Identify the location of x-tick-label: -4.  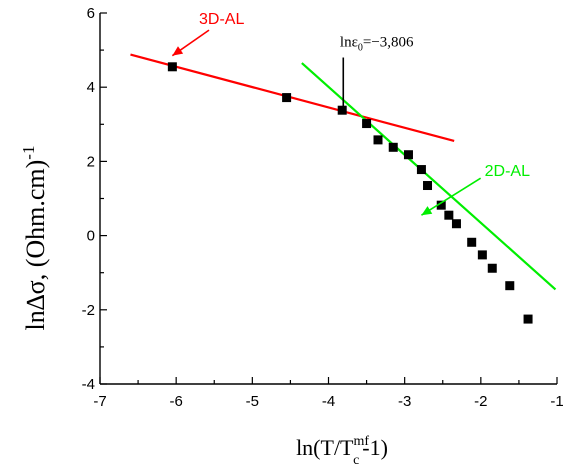
(328, 401).